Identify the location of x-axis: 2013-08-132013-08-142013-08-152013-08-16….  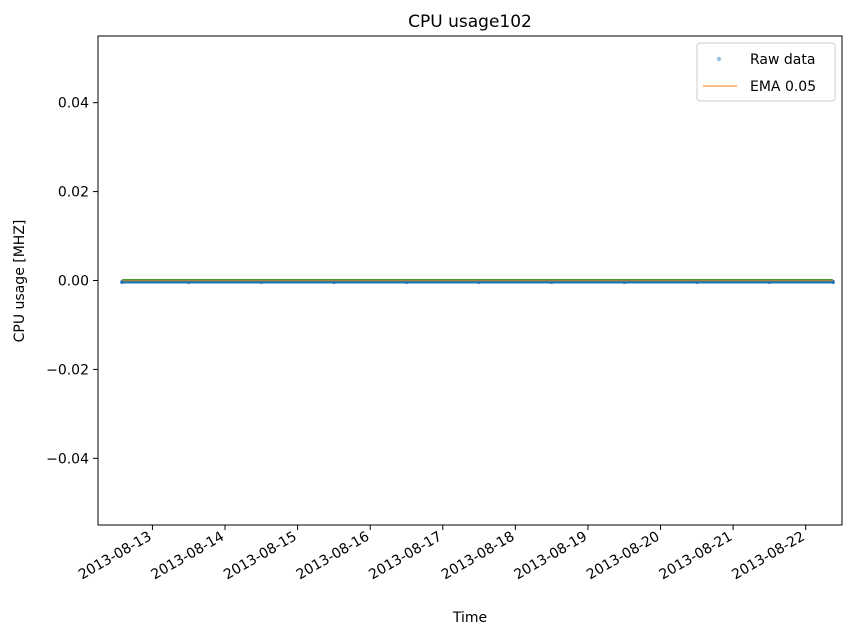
(442, 554).